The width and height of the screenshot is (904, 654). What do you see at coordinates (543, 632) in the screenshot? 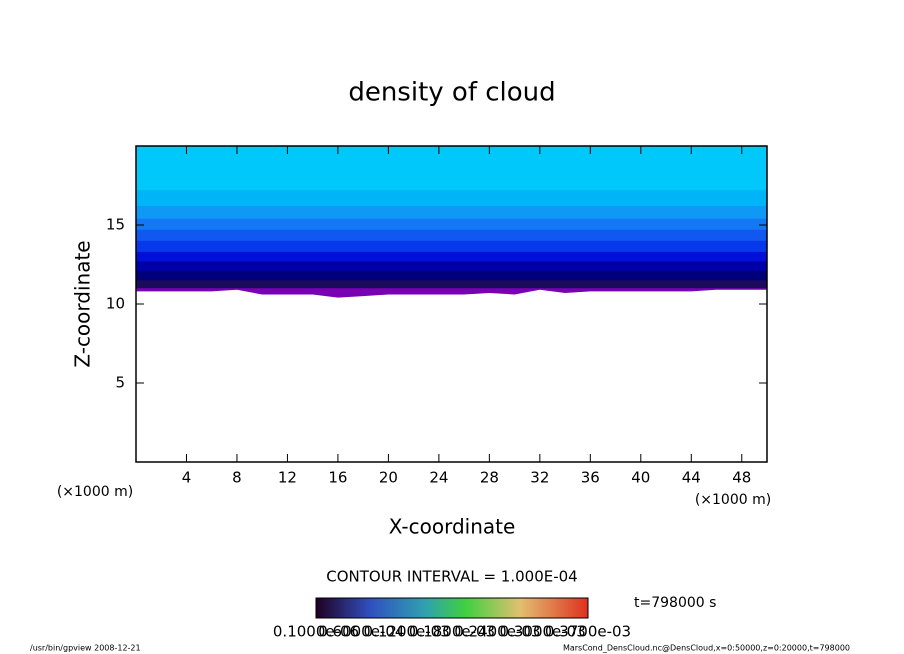
I see `colorbar-label: 0.3000e-03` at bounding box center [543, 632].